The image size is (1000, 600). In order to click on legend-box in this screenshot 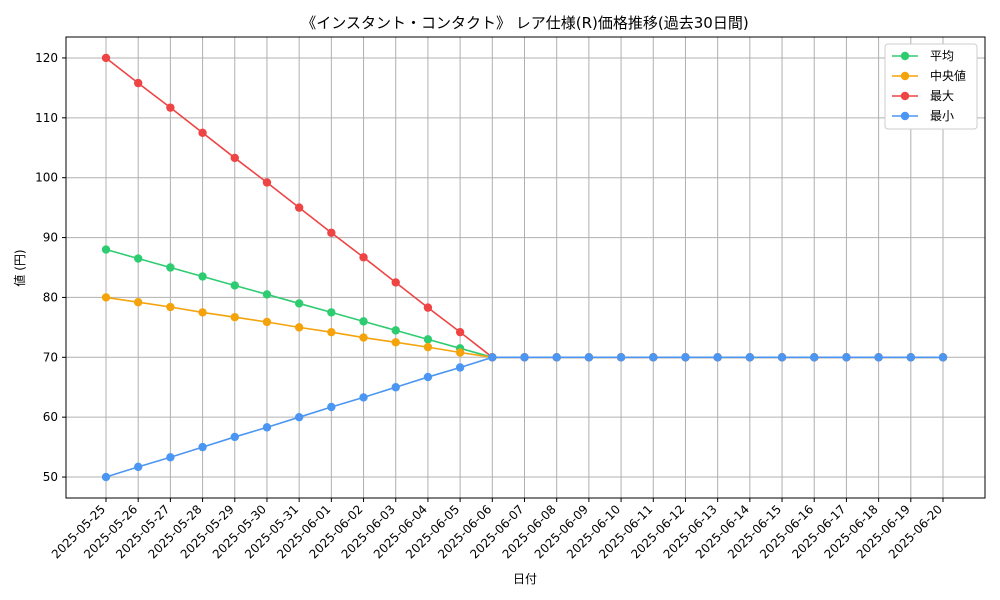, I will do `click(931, 86)`.